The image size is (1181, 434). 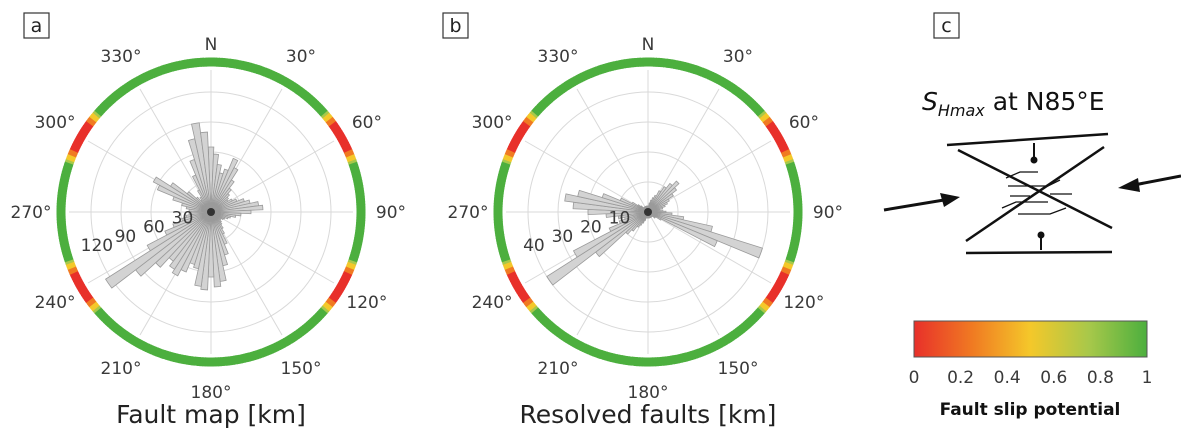 What do you see at coordinates (154, 228) in the screenshot?
I see `radial-label: 60` at bounding box center [154, 228].